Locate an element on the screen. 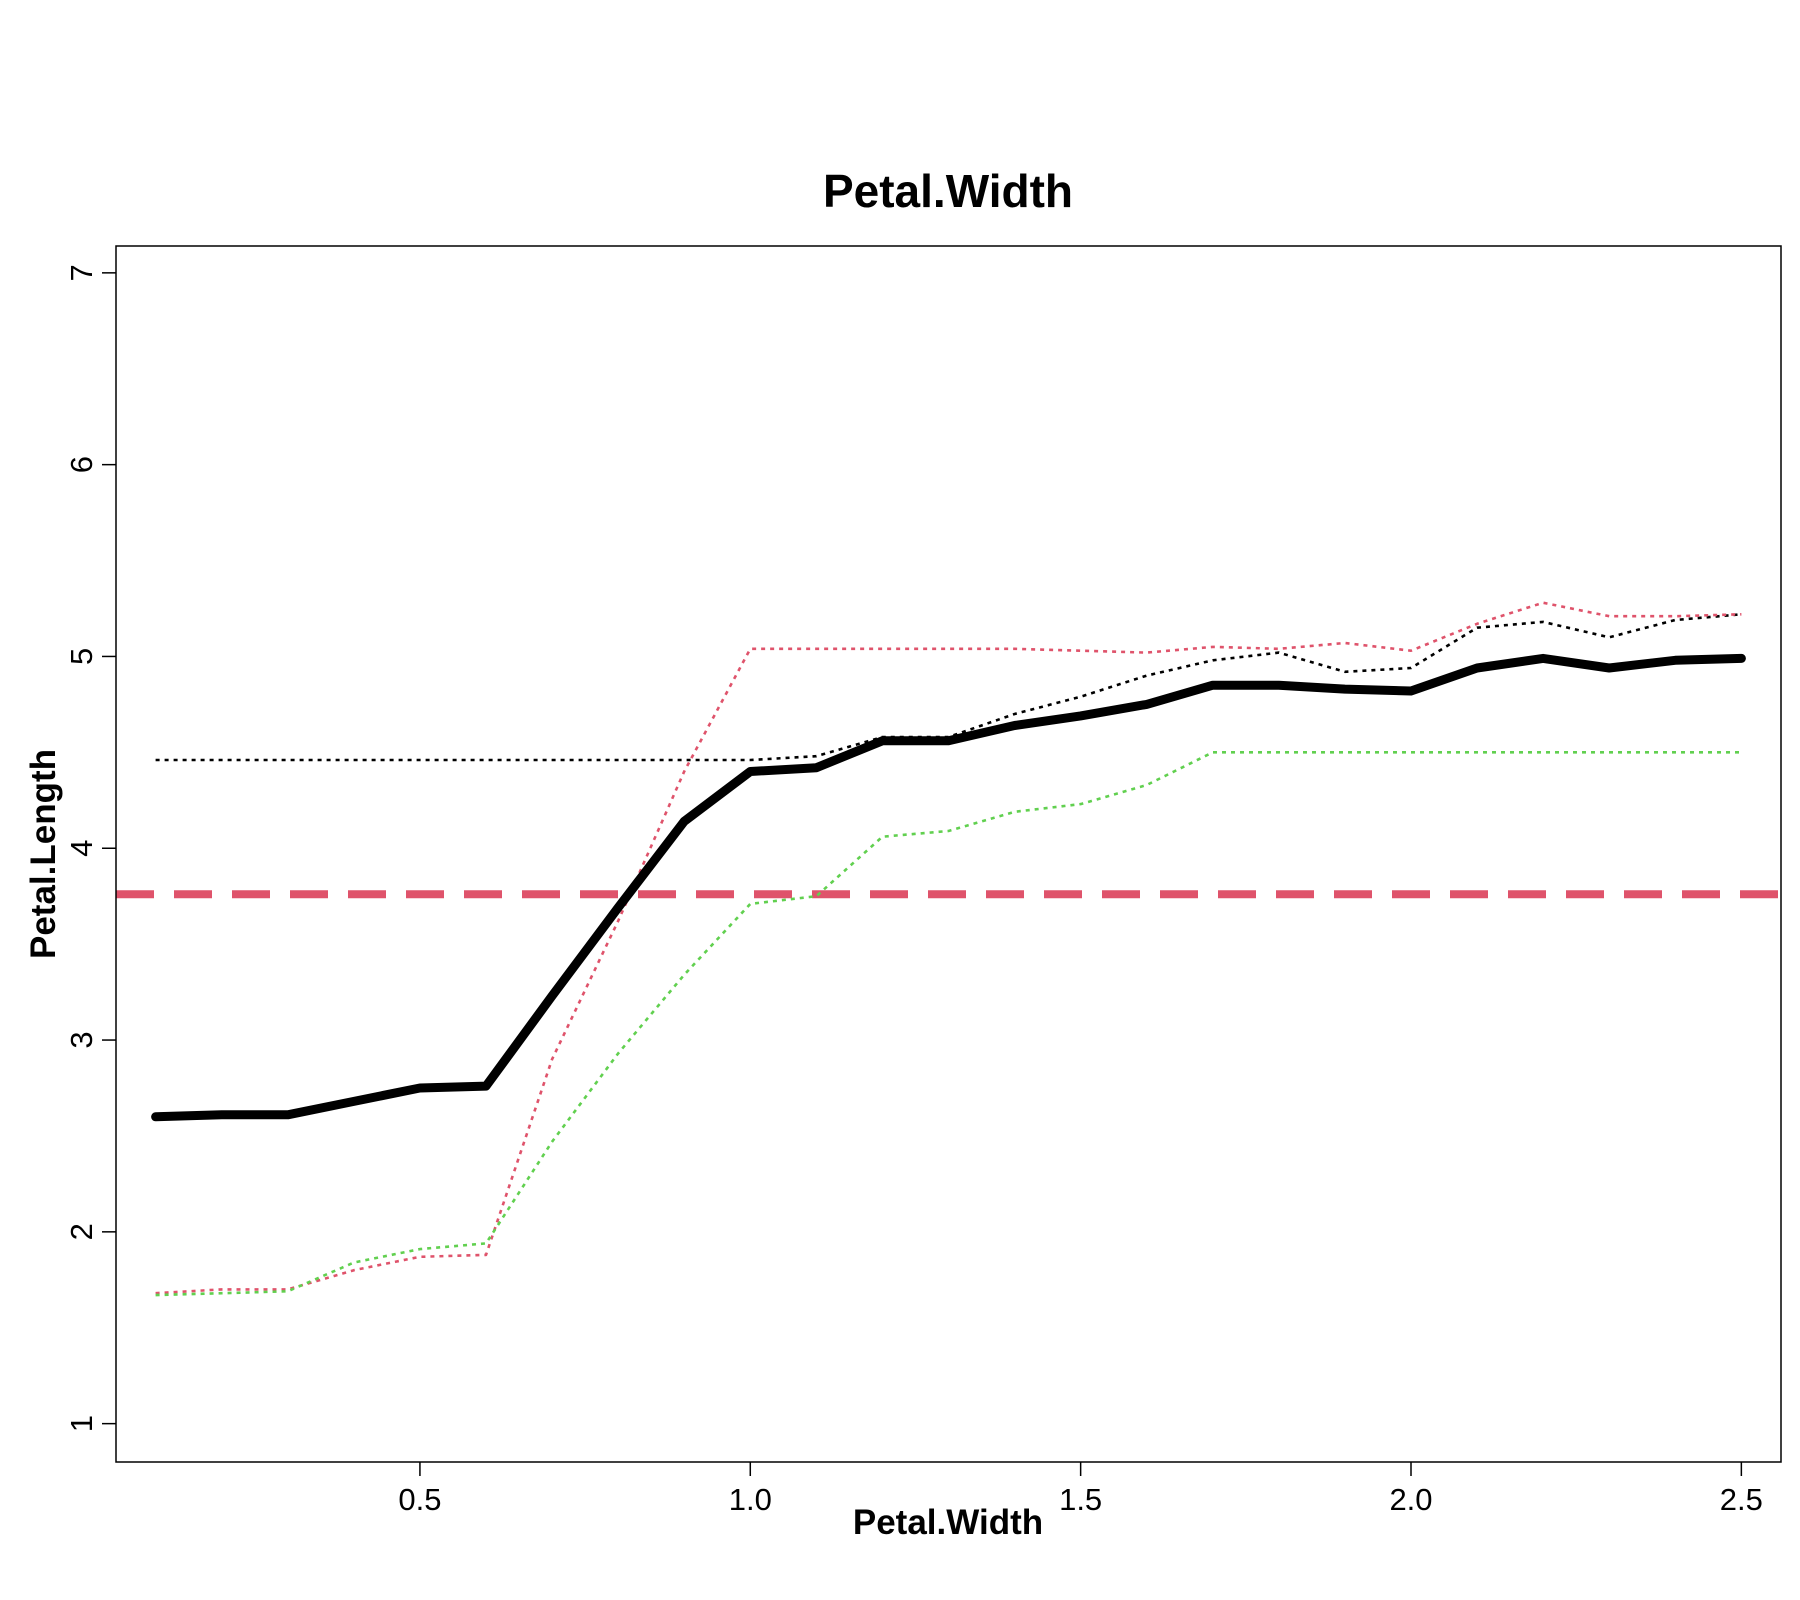 The height and width of the screenshot is (1600, 1800). y-tick-label: 5 is located at coordinates (81, 656).